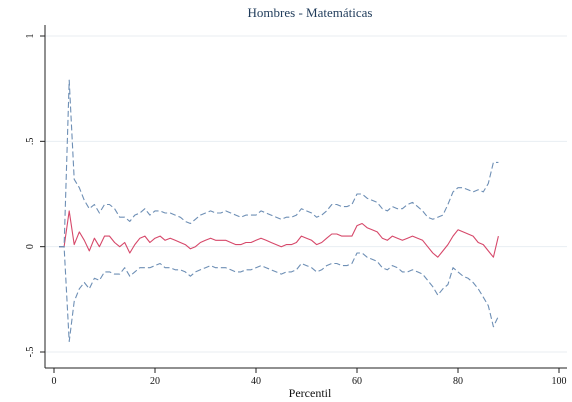  What do you see at coordinates (458, 381) in the screenshot?
I see `x-tick-label: 80` at bounding box center [458, 381].